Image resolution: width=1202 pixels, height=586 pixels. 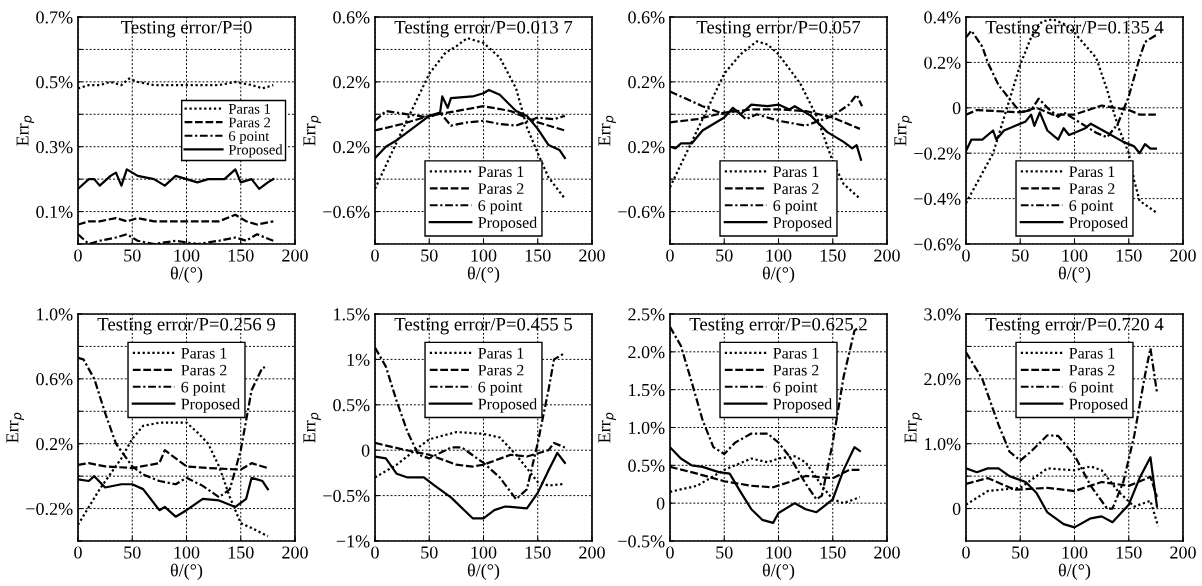 I want to click on y-tick-label: −0.6%, so click(x=346, y=212).